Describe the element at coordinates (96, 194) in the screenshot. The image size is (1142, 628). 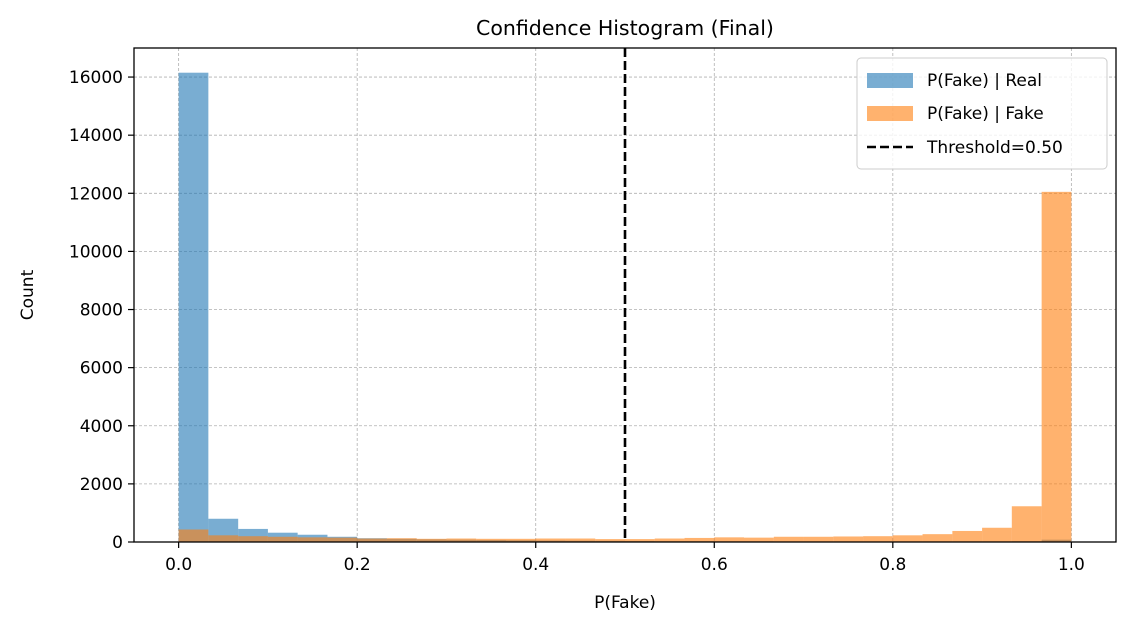
I see `y-tick-label-6: 12000` at that location.